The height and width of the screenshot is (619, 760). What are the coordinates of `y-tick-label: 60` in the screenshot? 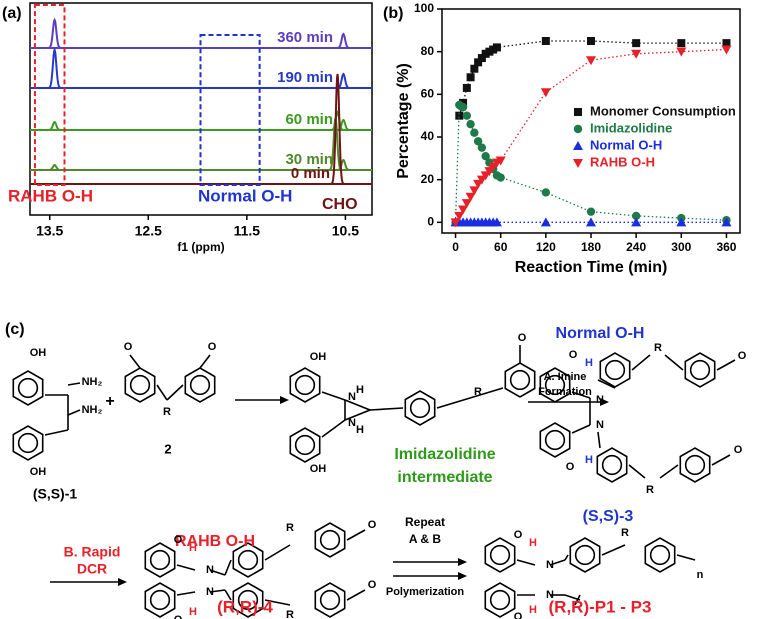 It's located at (428, 94).